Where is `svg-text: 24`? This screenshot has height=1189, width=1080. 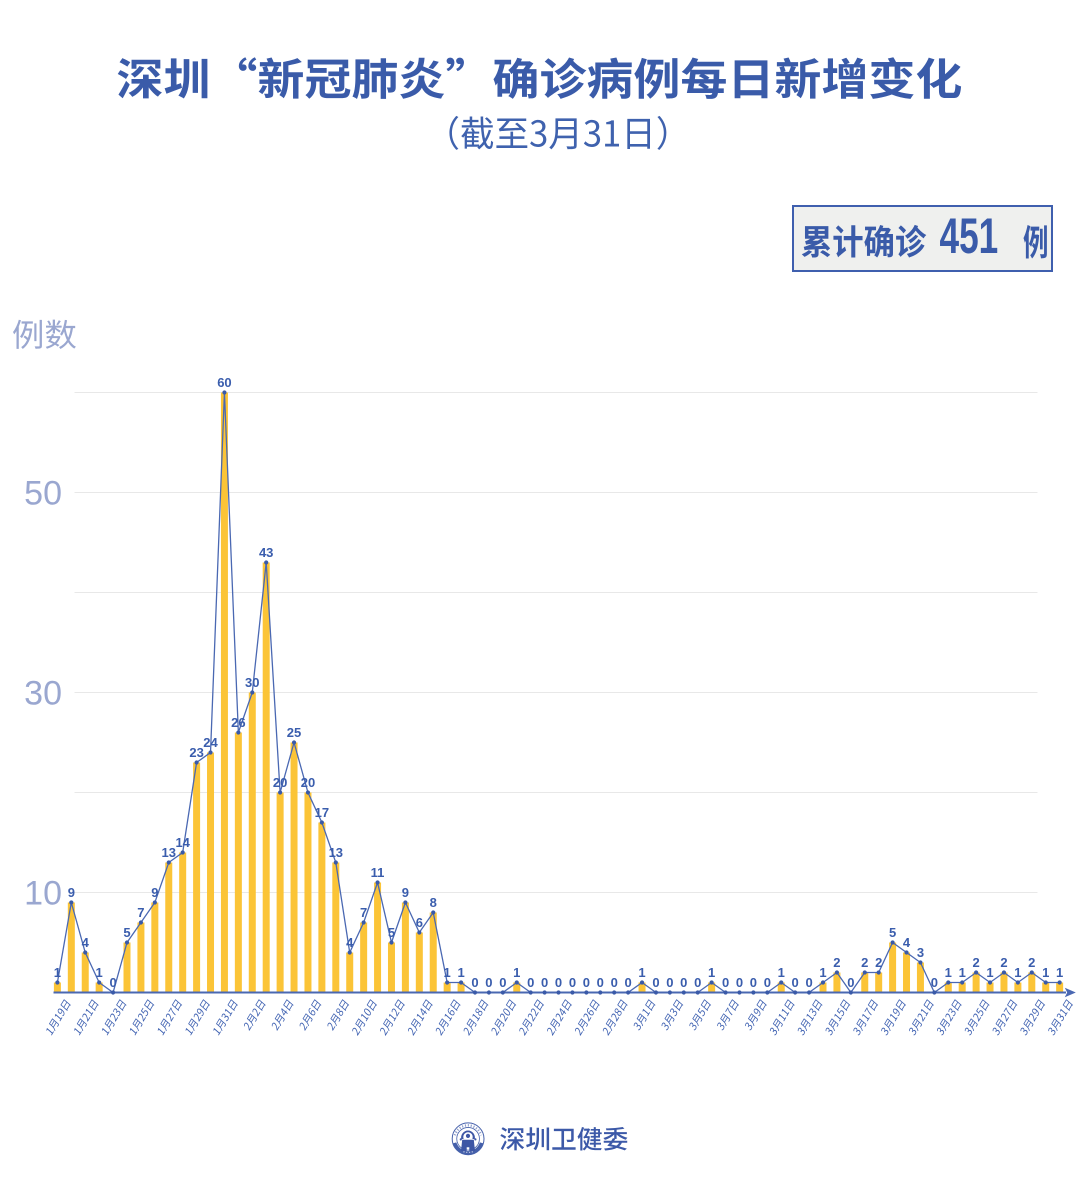
svg-text: 24 is located at coordinates (210, 742).